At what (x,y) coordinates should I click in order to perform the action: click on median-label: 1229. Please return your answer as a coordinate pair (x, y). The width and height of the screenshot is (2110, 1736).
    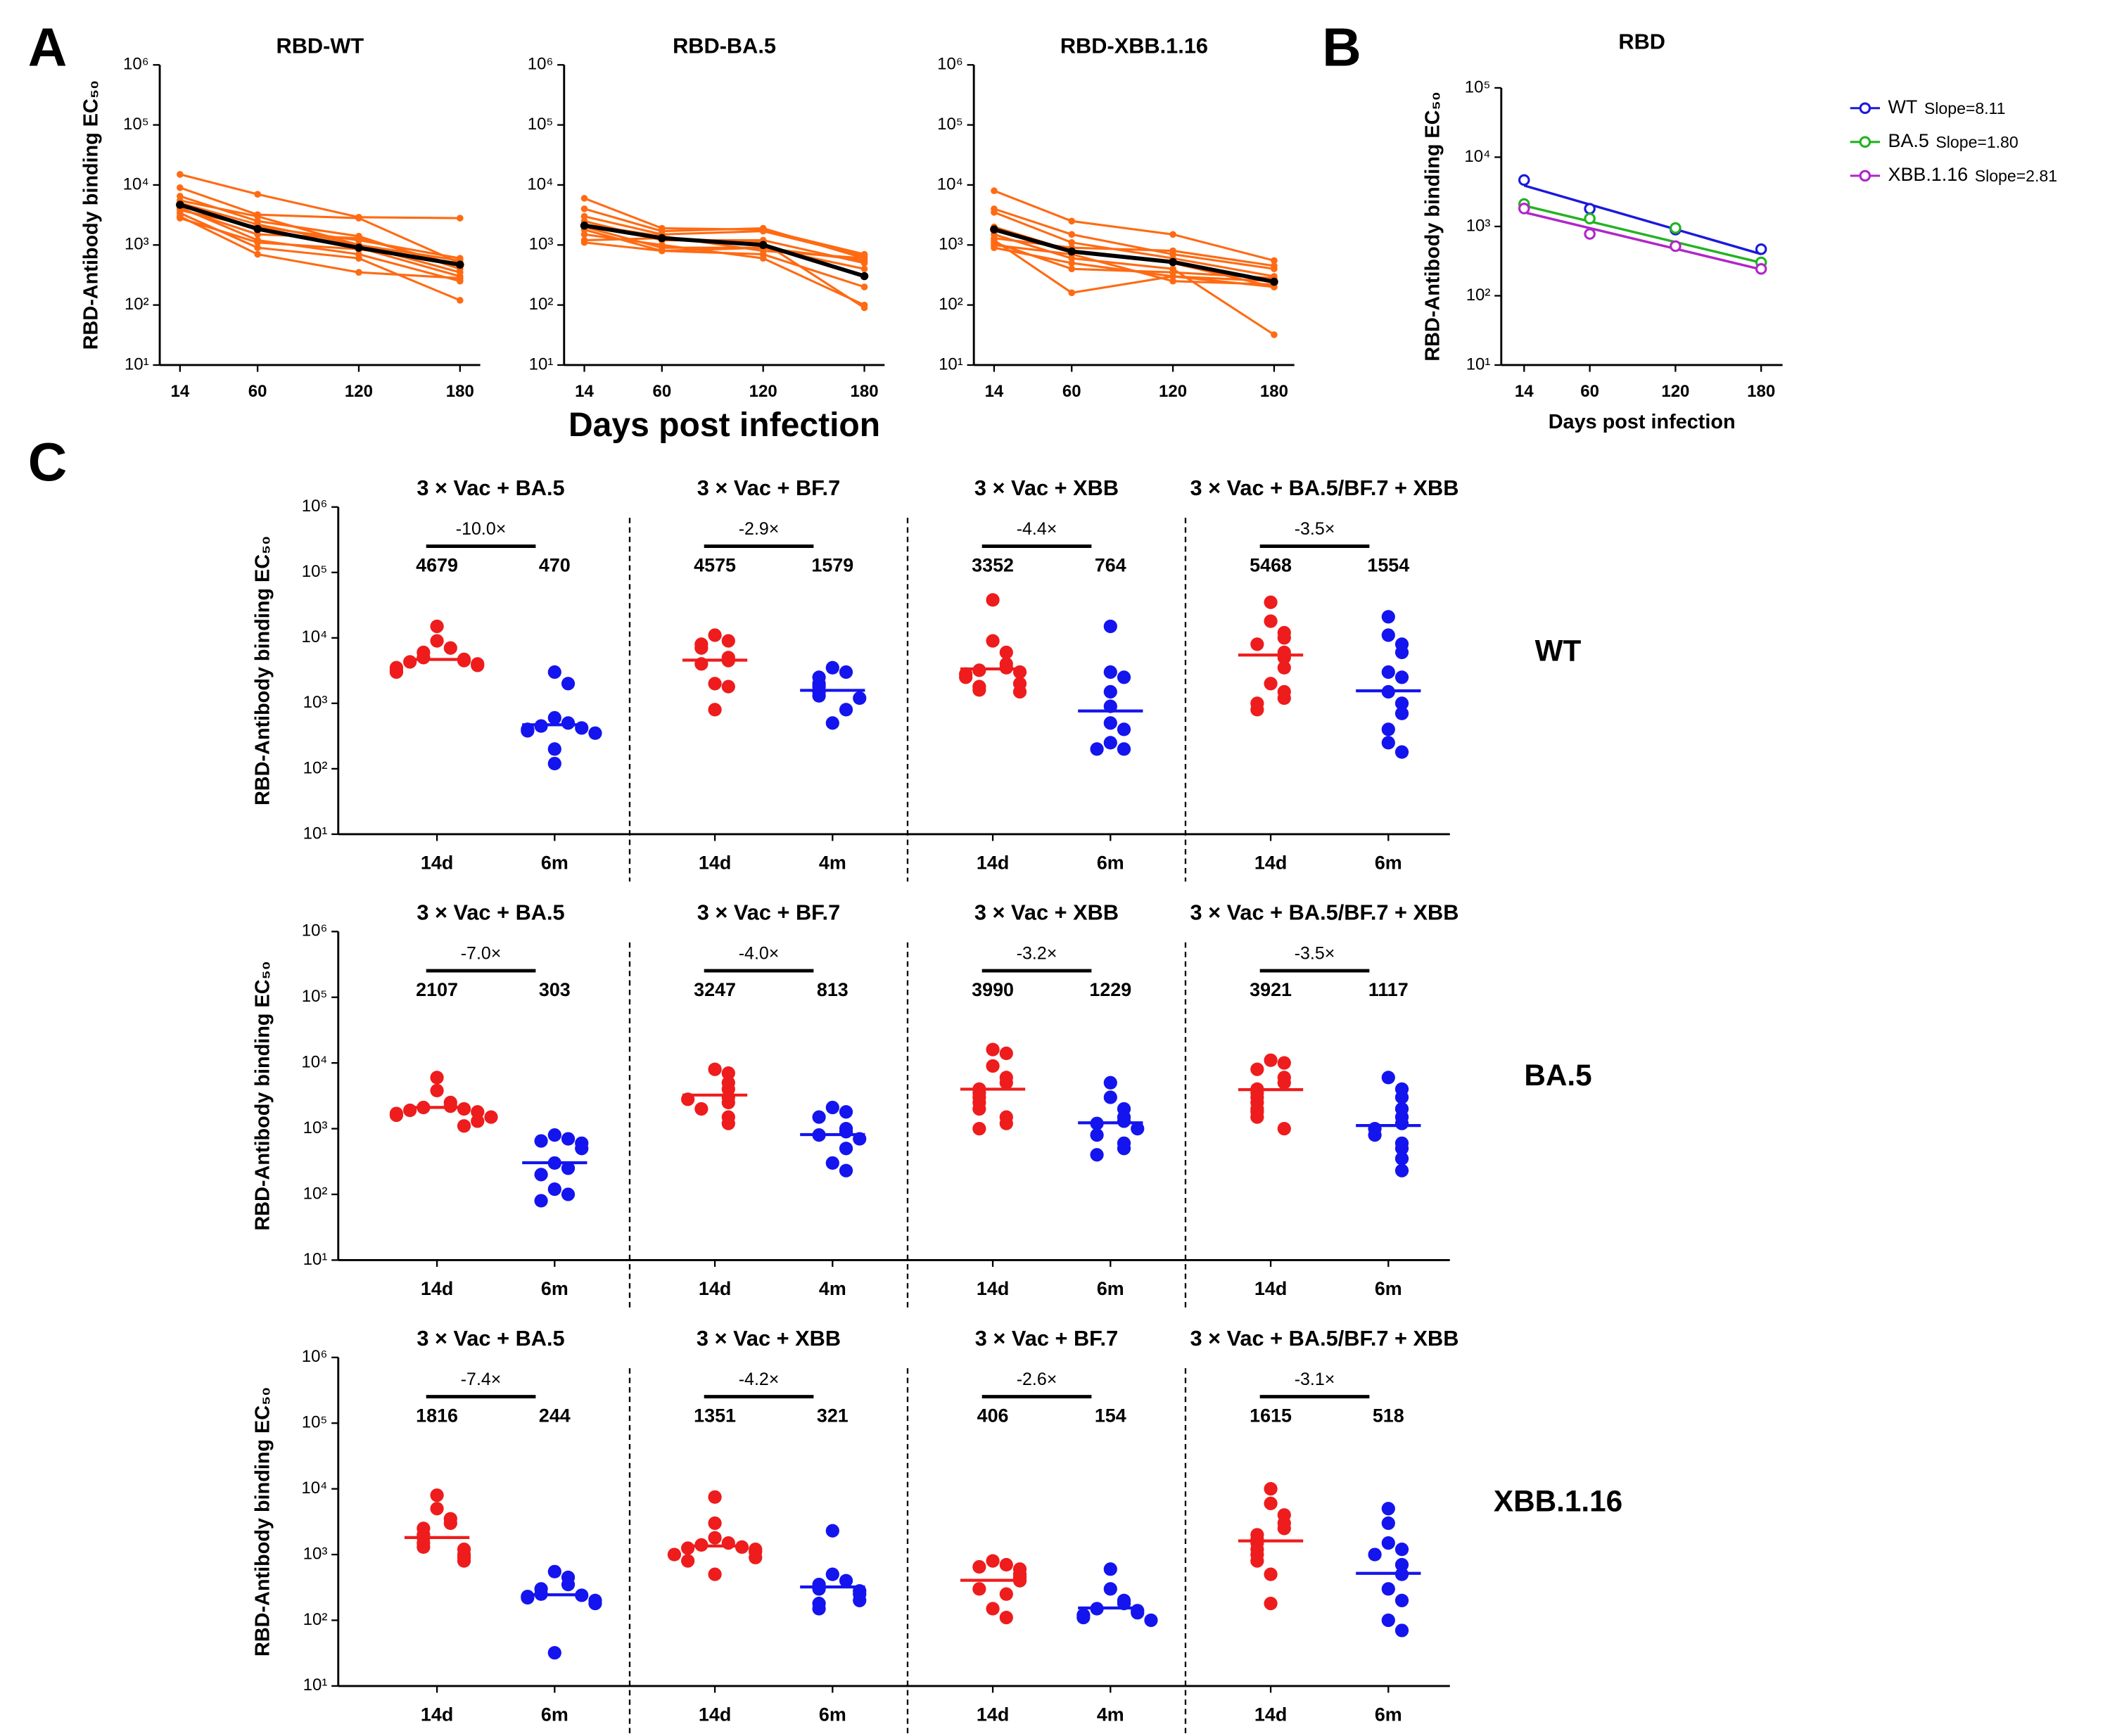
    Looking at the image, I should click on (1110, 989).